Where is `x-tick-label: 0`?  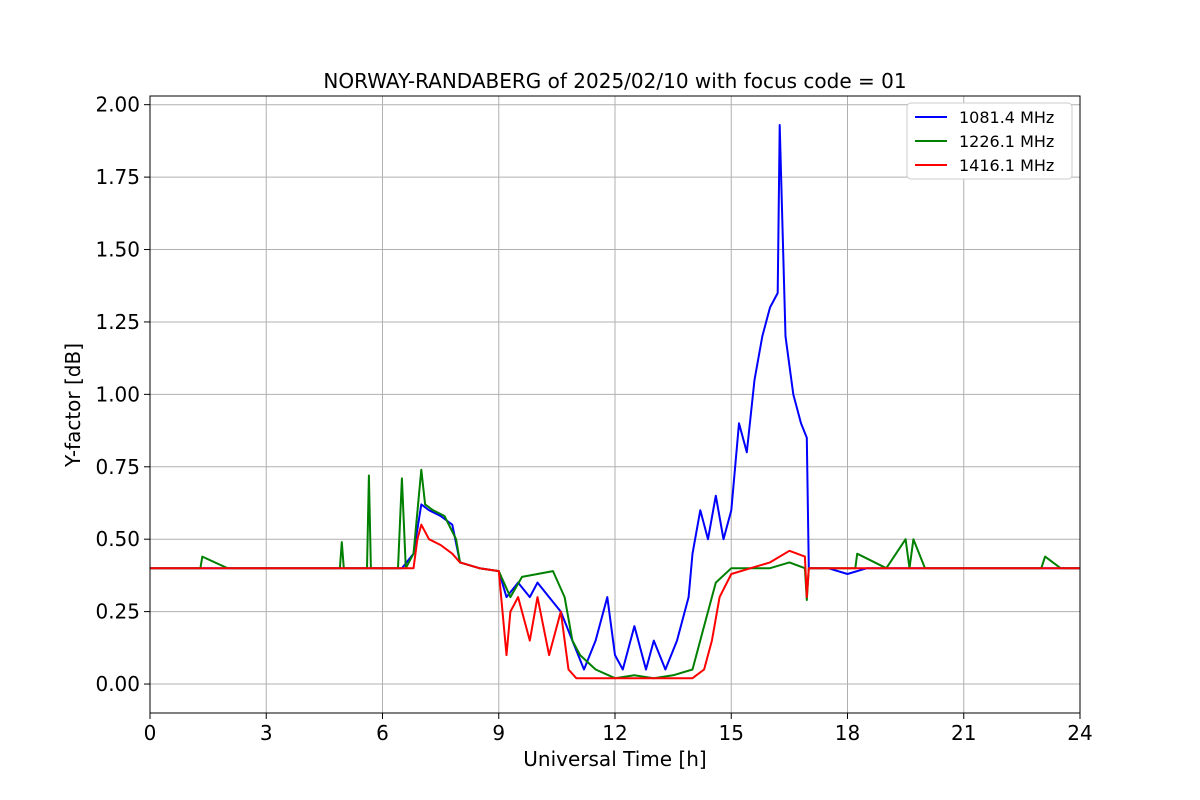 x-tick-label: 0 is located at coordinates (150, 733).